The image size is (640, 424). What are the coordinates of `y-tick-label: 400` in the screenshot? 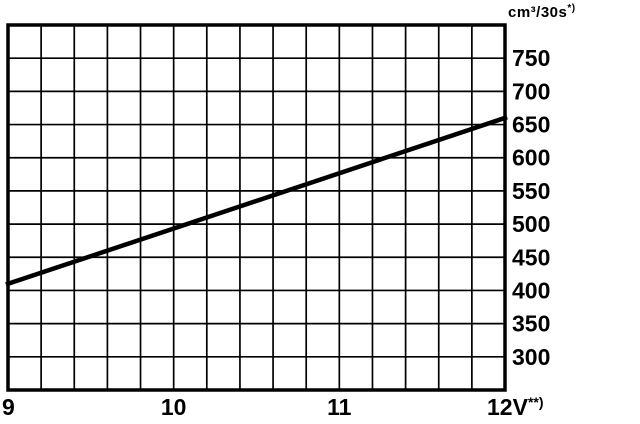 It's located at (531, 290).